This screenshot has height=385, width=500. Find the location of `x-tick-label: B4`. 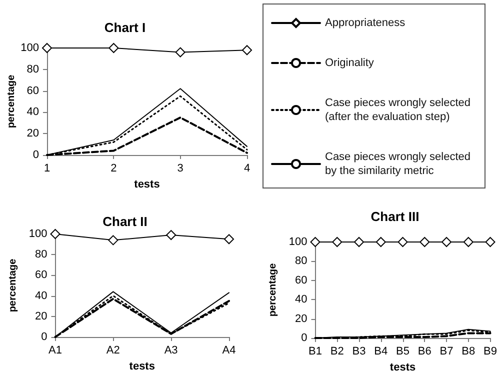

x-tick-label: B4 is located at coordinates (381, 352).